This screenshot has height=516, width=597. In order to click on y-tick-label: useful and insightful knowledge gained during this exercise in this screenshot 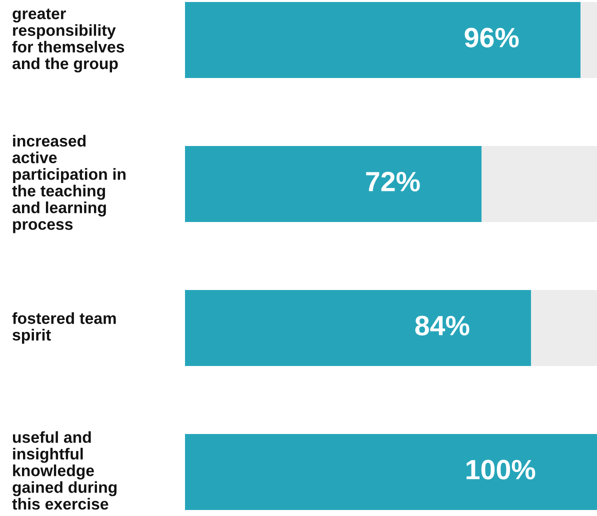, I will do `click(64, 470)`.